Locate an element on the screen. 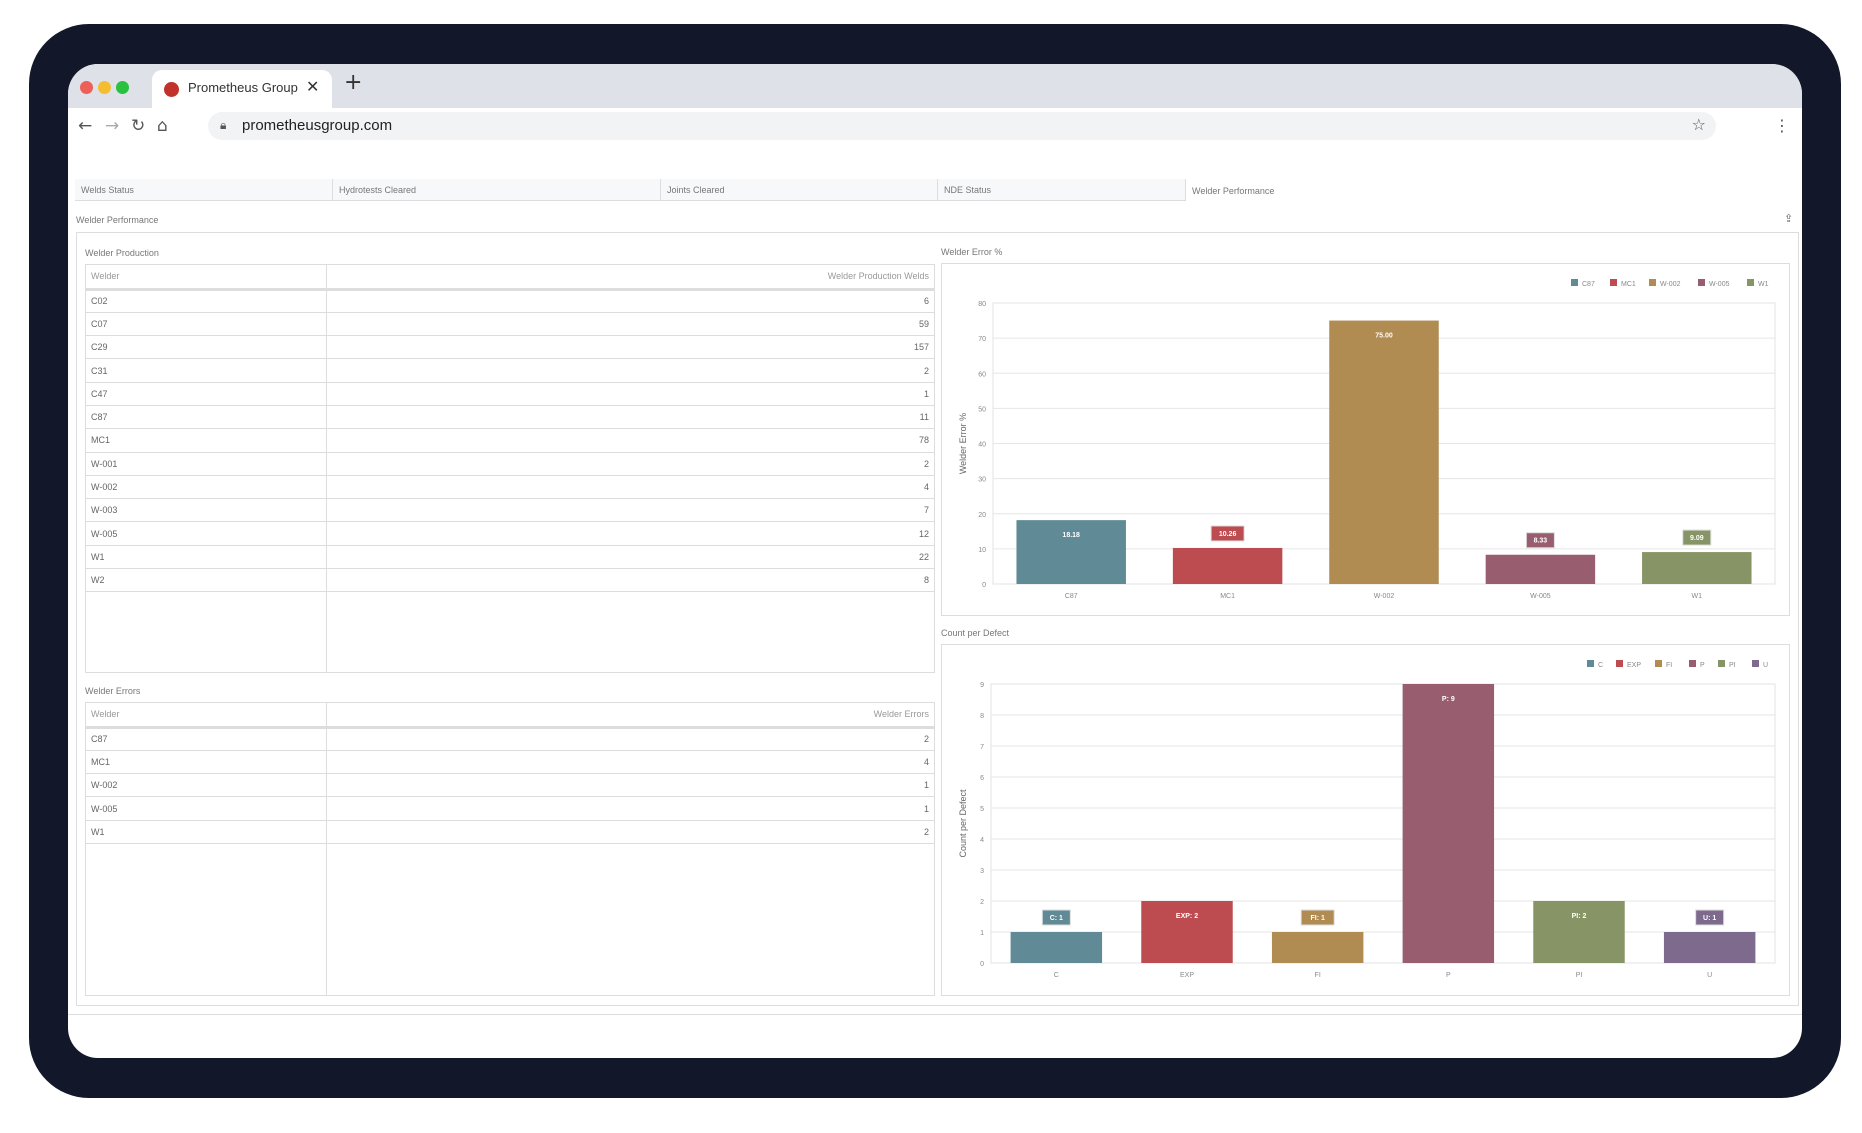 The height and width of the screenshot is (1133, 1862). y-tick-label: 2 is located at coordinates (982, 902).